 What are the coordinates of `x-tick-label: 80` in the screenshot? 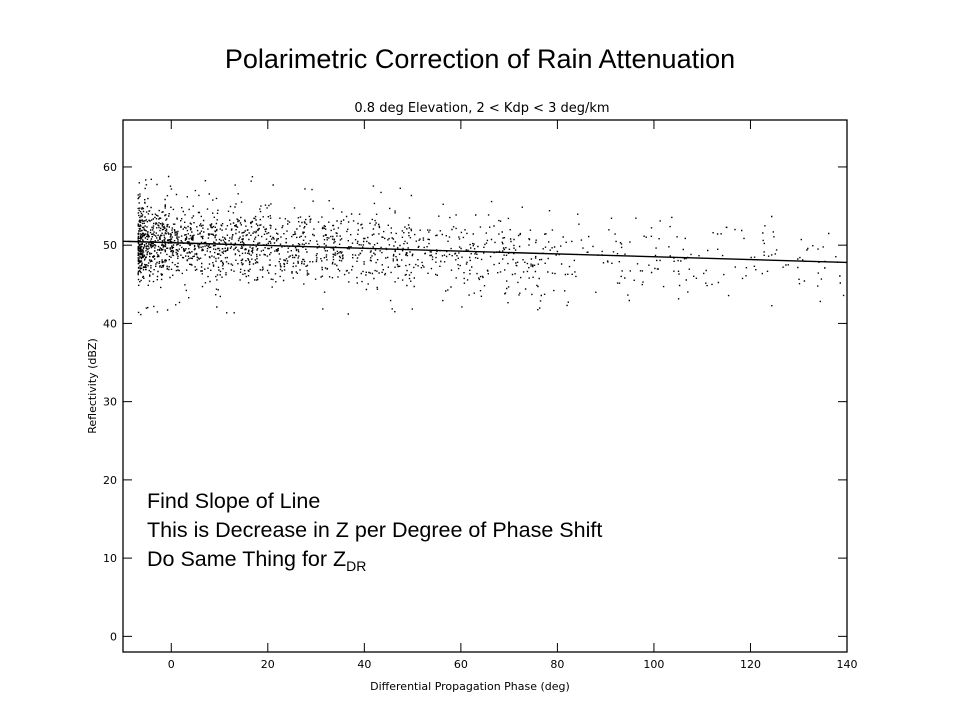 It's located at (557, 664).